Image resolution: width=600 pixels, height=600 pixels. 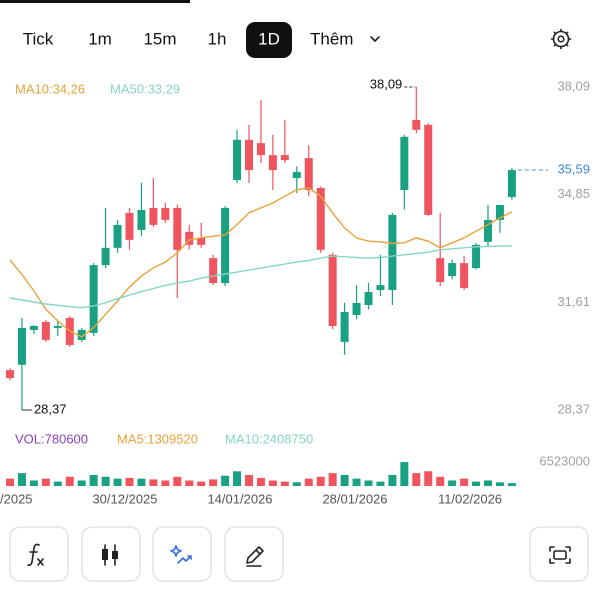 What do you see at coordinates (375, 39) in the screenshot?
I see `chevron-icon` at bounding box center [375, 39].